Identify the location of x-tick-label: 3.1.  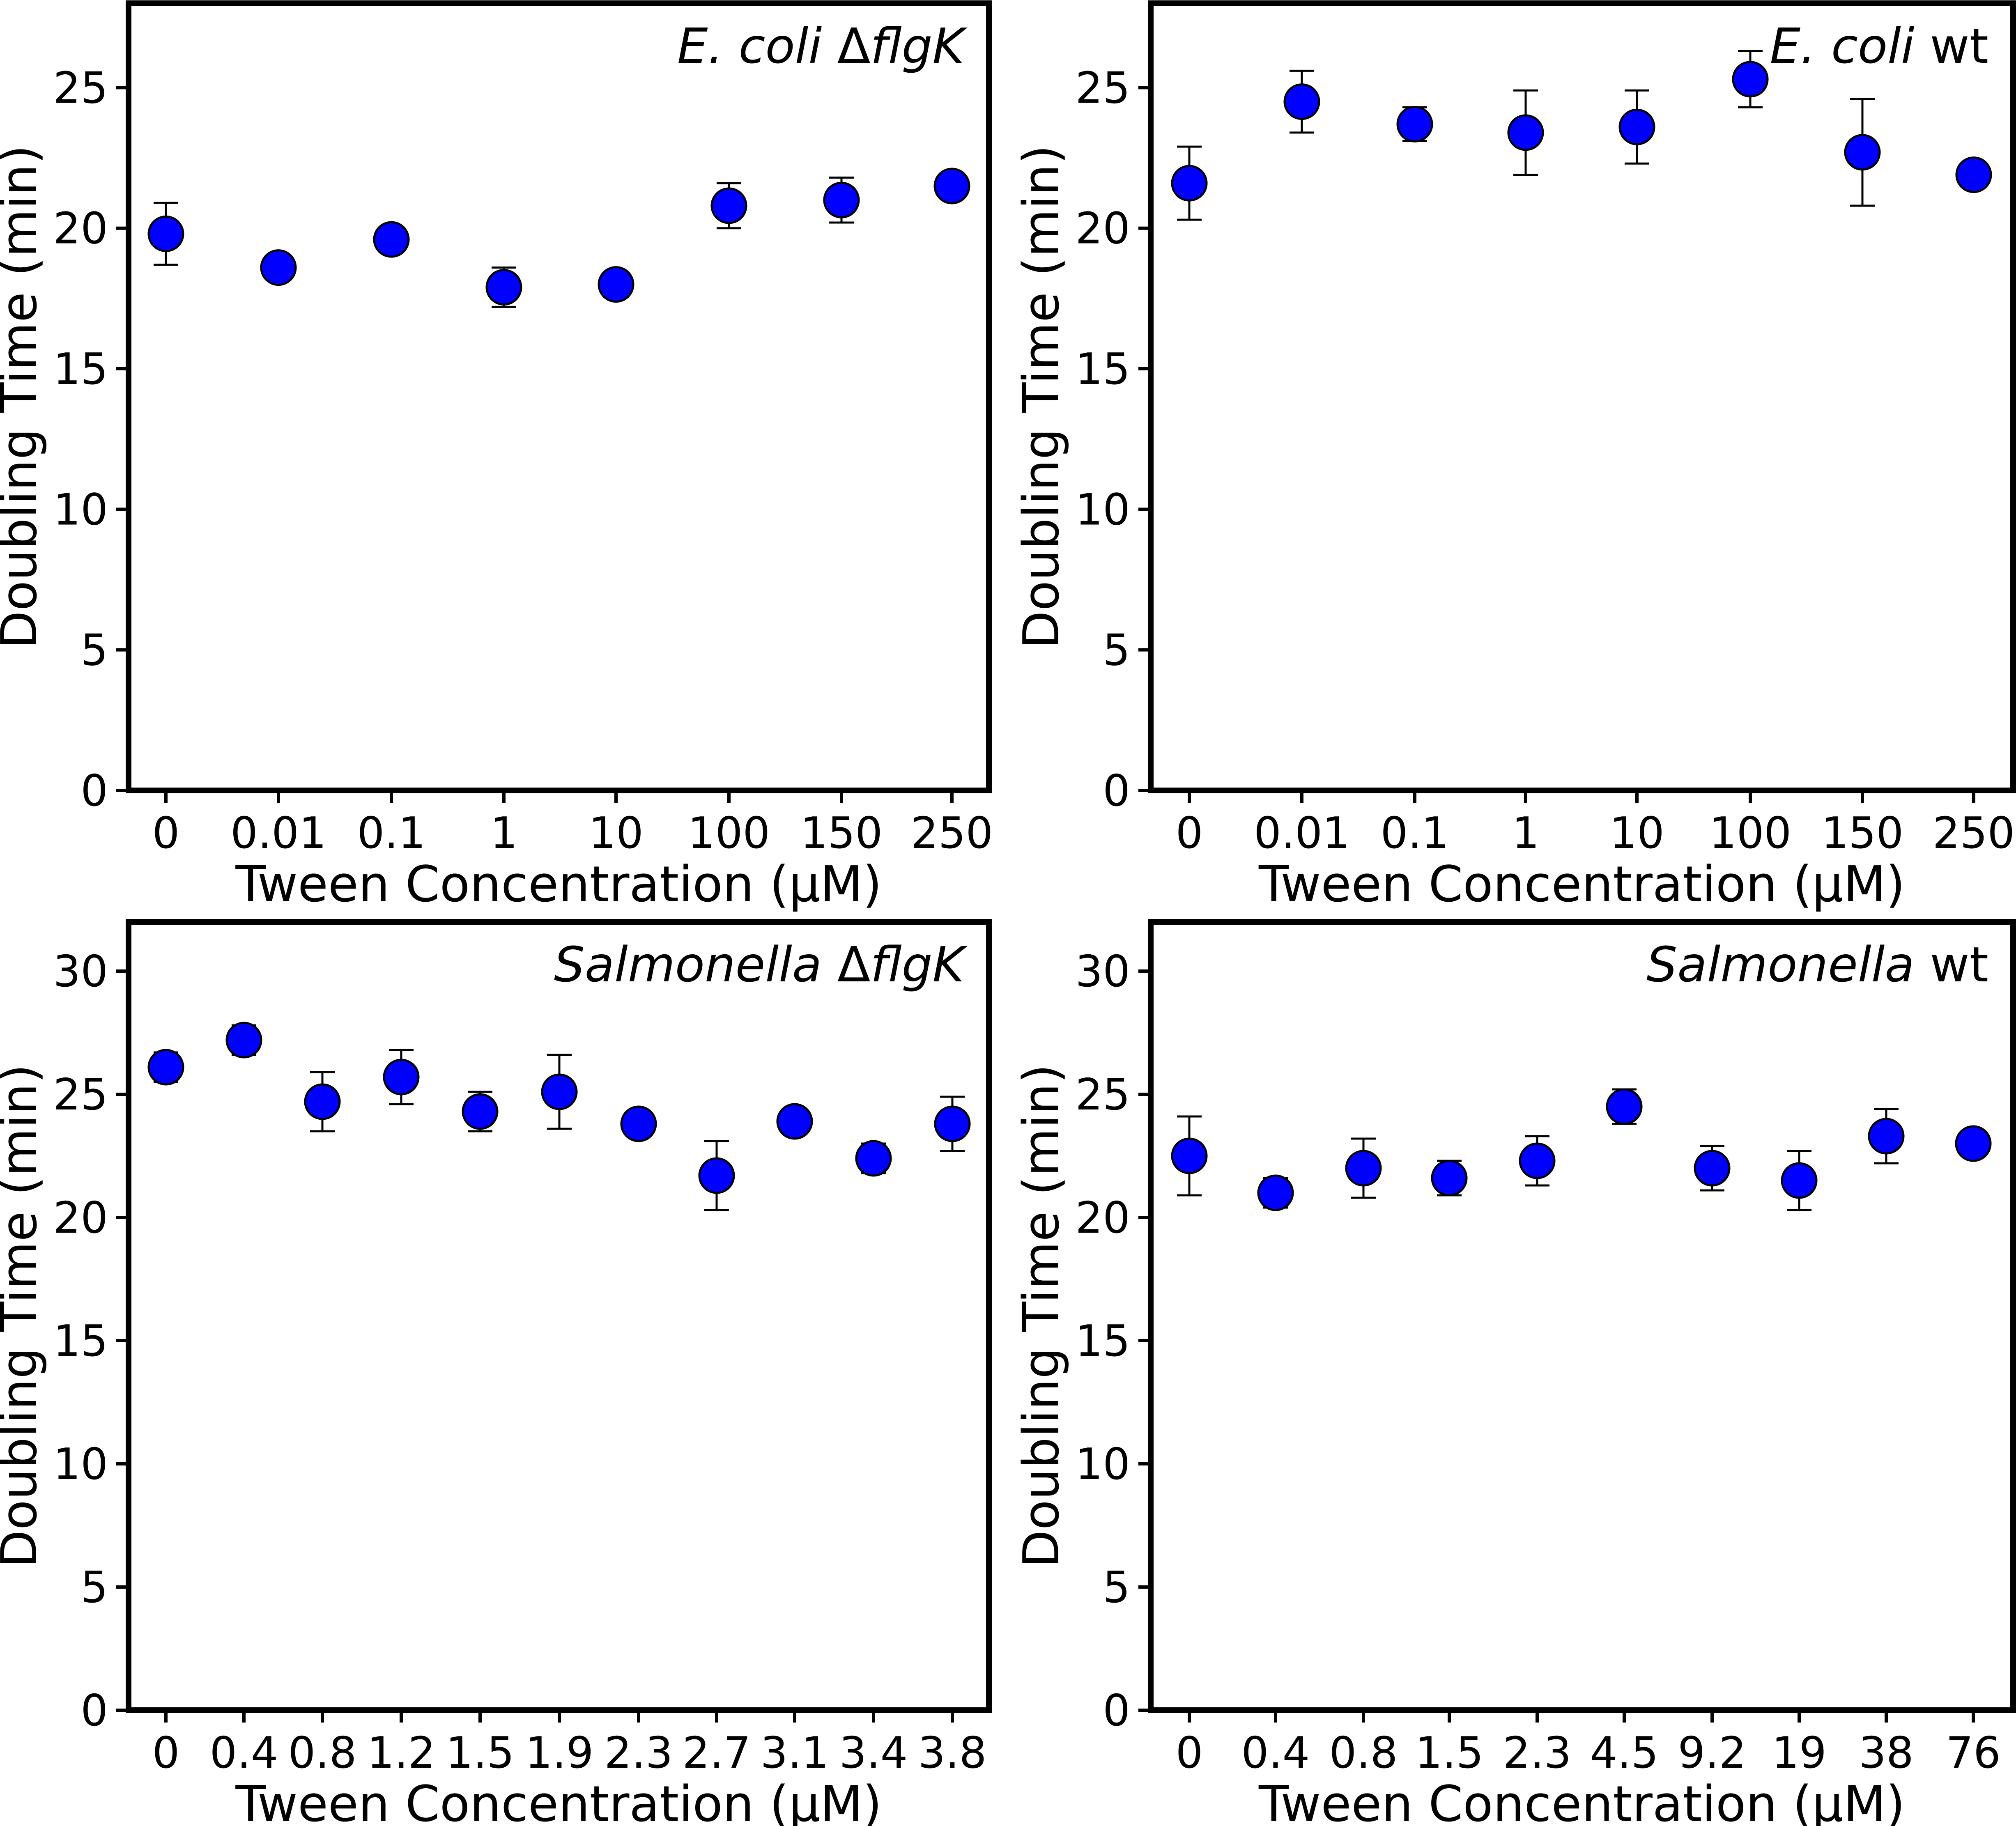
(795, 1753).